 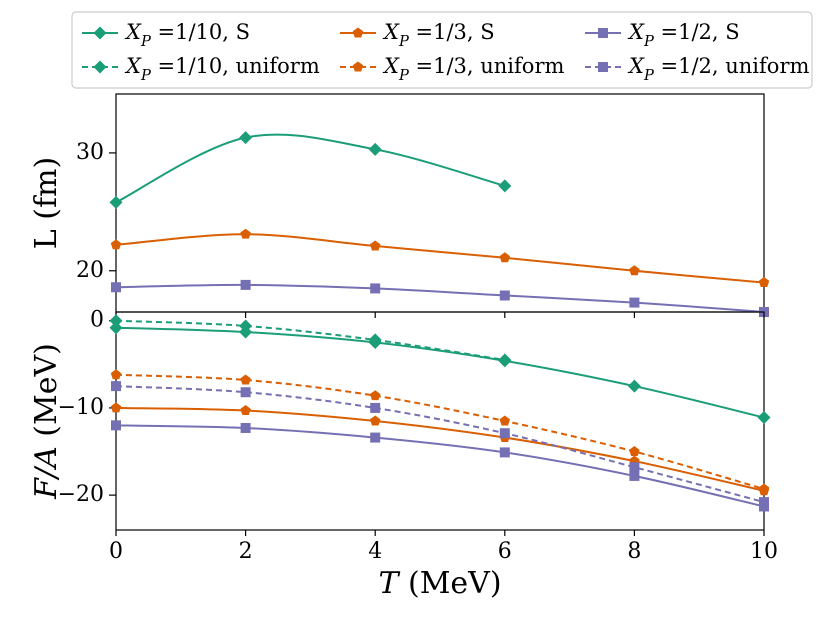 I want to click on ytick-label: −10, so click(x=81, y=407).